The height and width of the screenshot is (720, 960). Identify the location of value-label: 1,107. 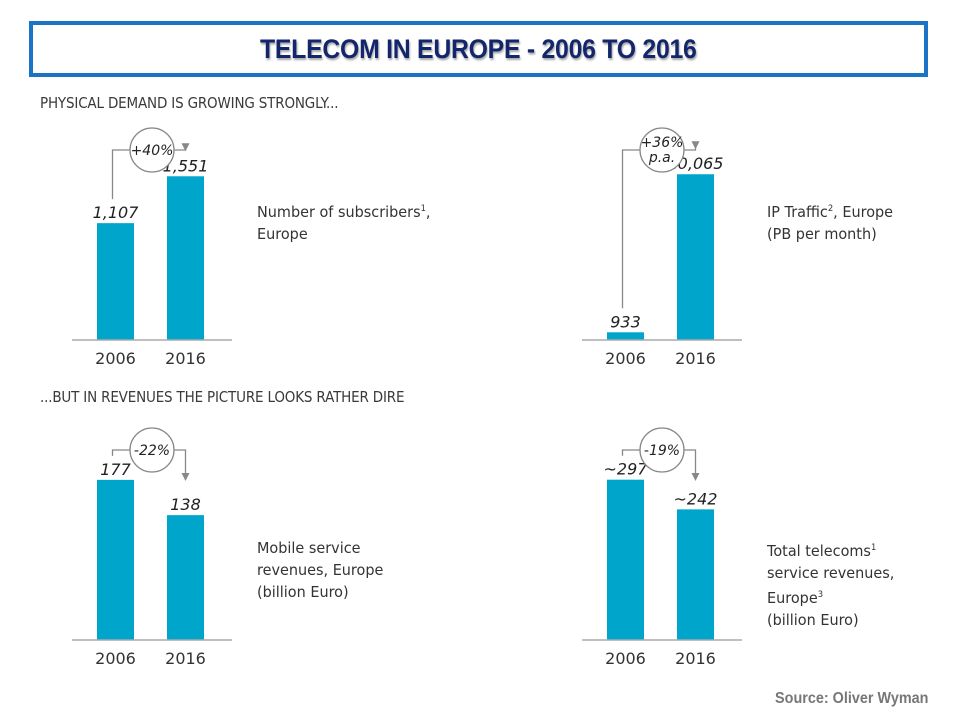
(116, 212).